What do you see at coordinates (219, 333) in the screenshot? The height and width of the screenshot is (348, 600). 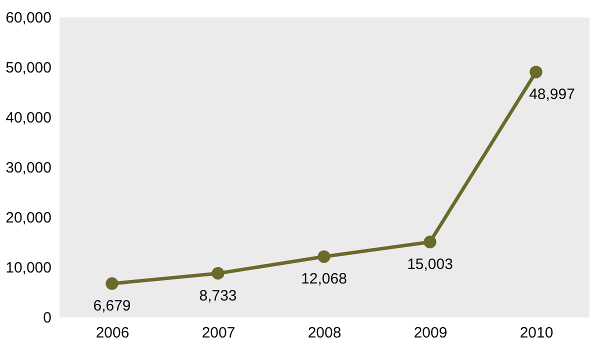 I see `x-tick-label: 2007` at bounding box center [219, 333].